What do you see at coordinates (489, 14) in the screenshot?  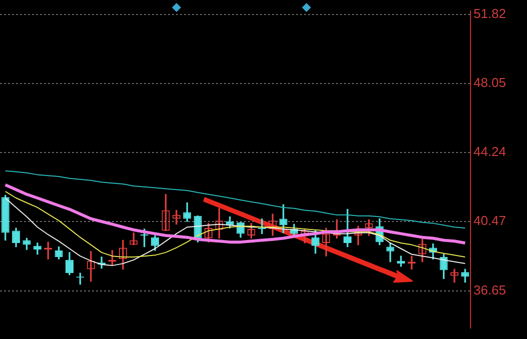 I see `y-tick-label: 51.82` at bounding box center [489, 14].